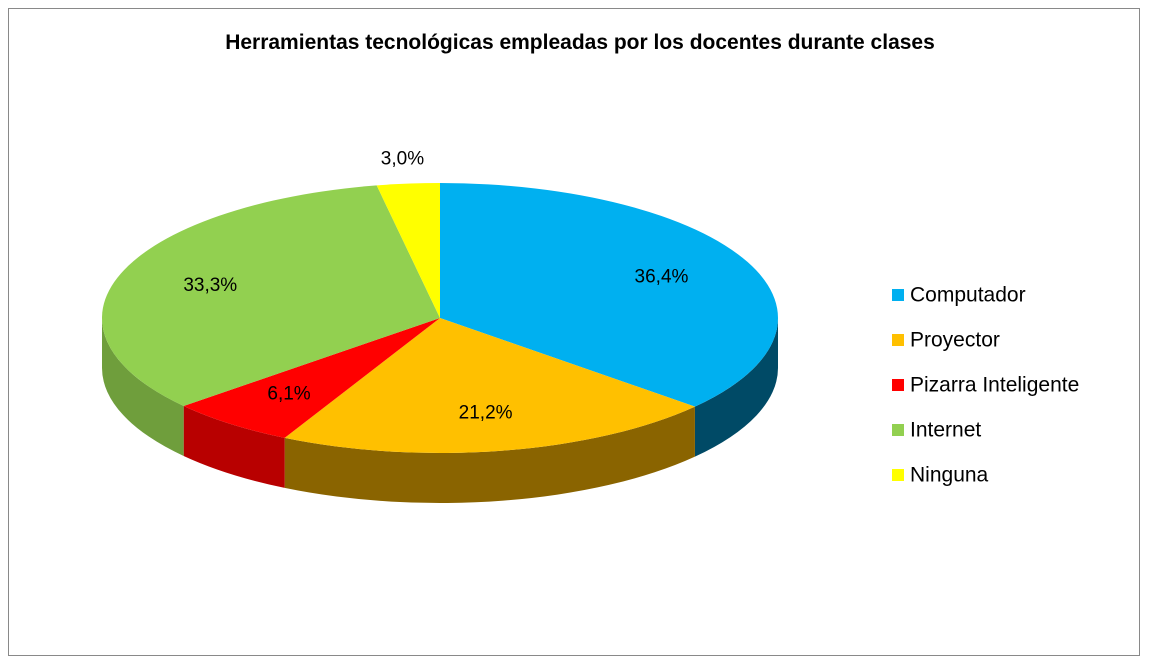  I want to click on legend-label: Proyector, so click(955, 340).